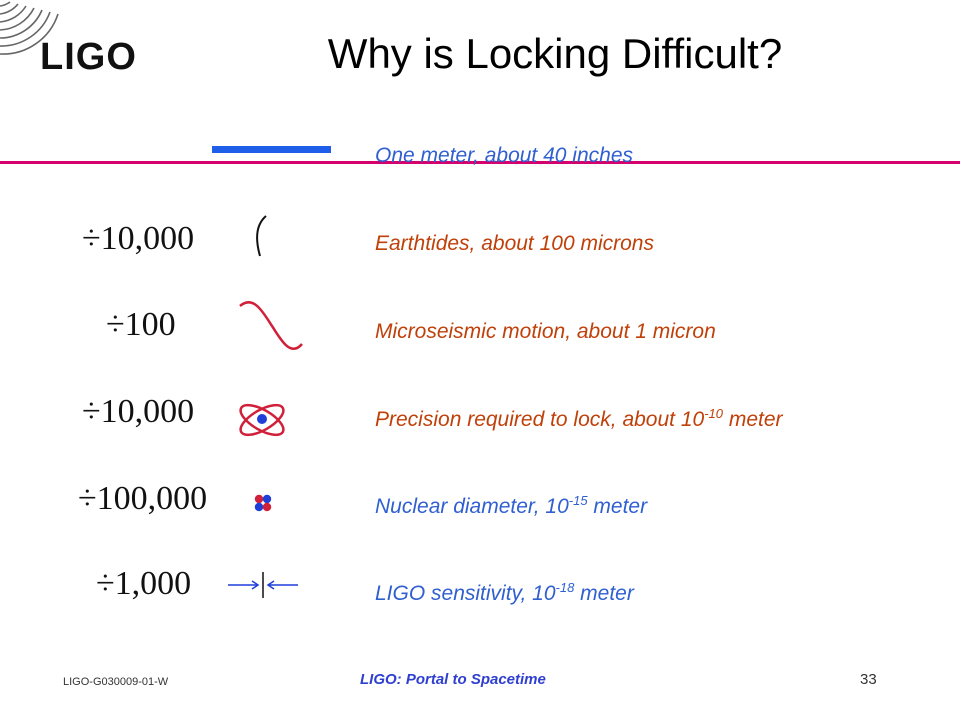  I want to click on atom-icon, so click(262, 420).